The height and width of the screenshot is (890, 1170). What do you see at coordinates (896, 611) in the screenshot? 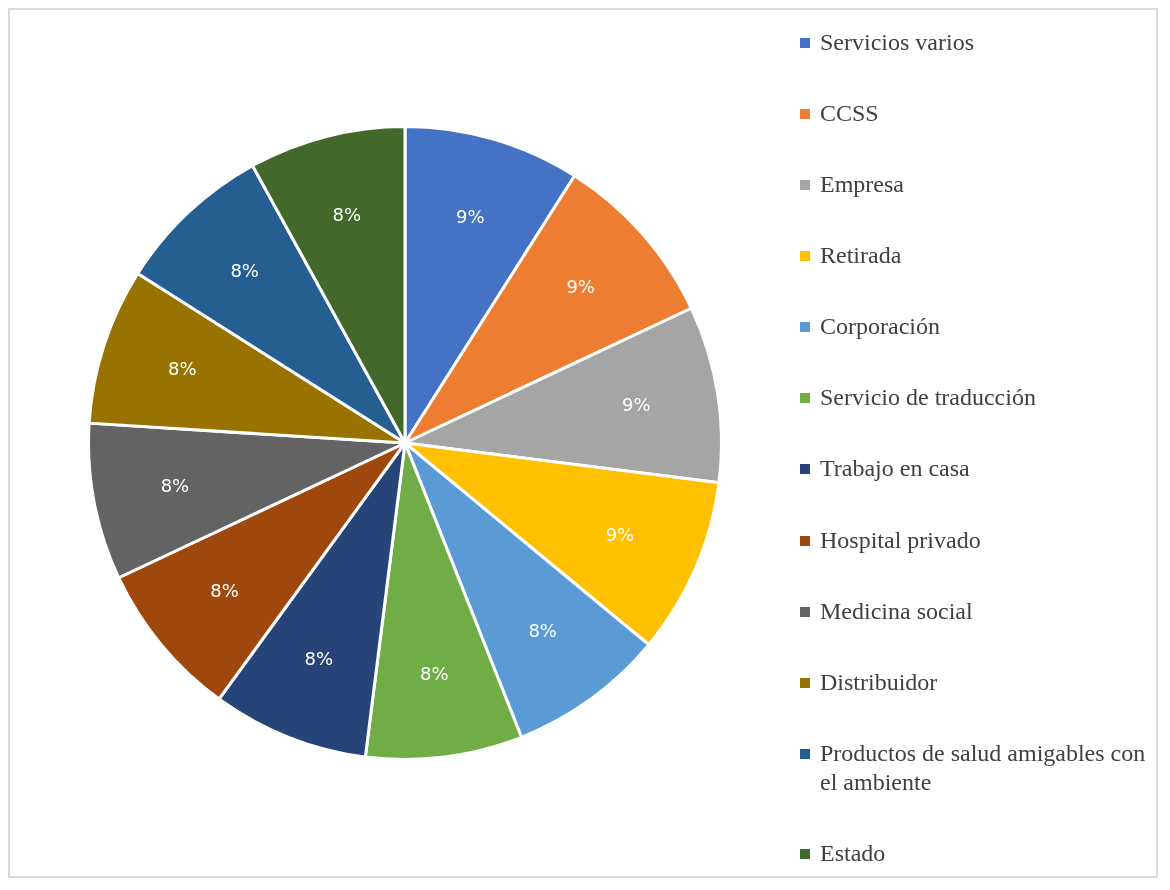
I see `legend-label: Medicina social` at bounding box center [896, 611].